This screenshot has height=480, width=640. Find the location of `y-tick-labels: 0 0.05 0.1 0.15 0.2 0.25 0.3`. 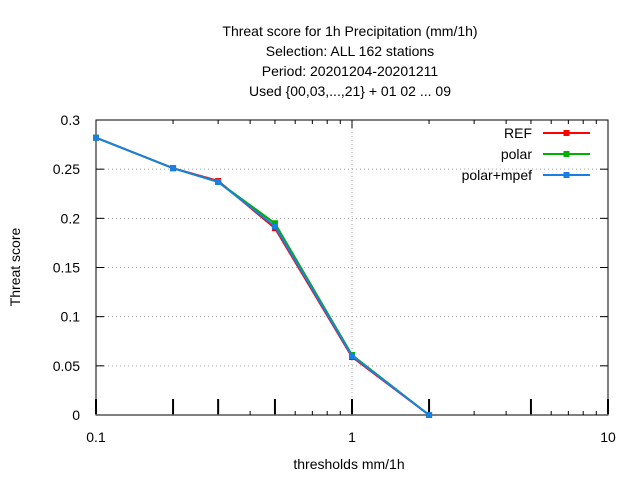

y-tick-labels: 0 0.05 0.1 0.15 0.2 0.25 0.3 is located at coordinates (66, 267).